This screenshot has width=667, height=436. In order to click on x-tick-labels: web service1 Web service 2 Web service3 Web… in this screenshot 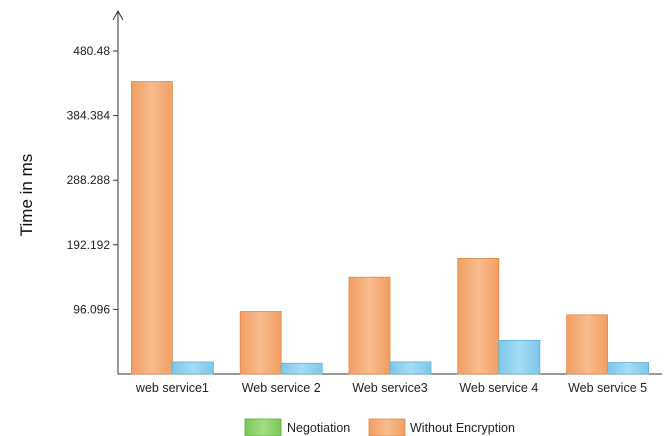, I will do `click(391, 388)`.